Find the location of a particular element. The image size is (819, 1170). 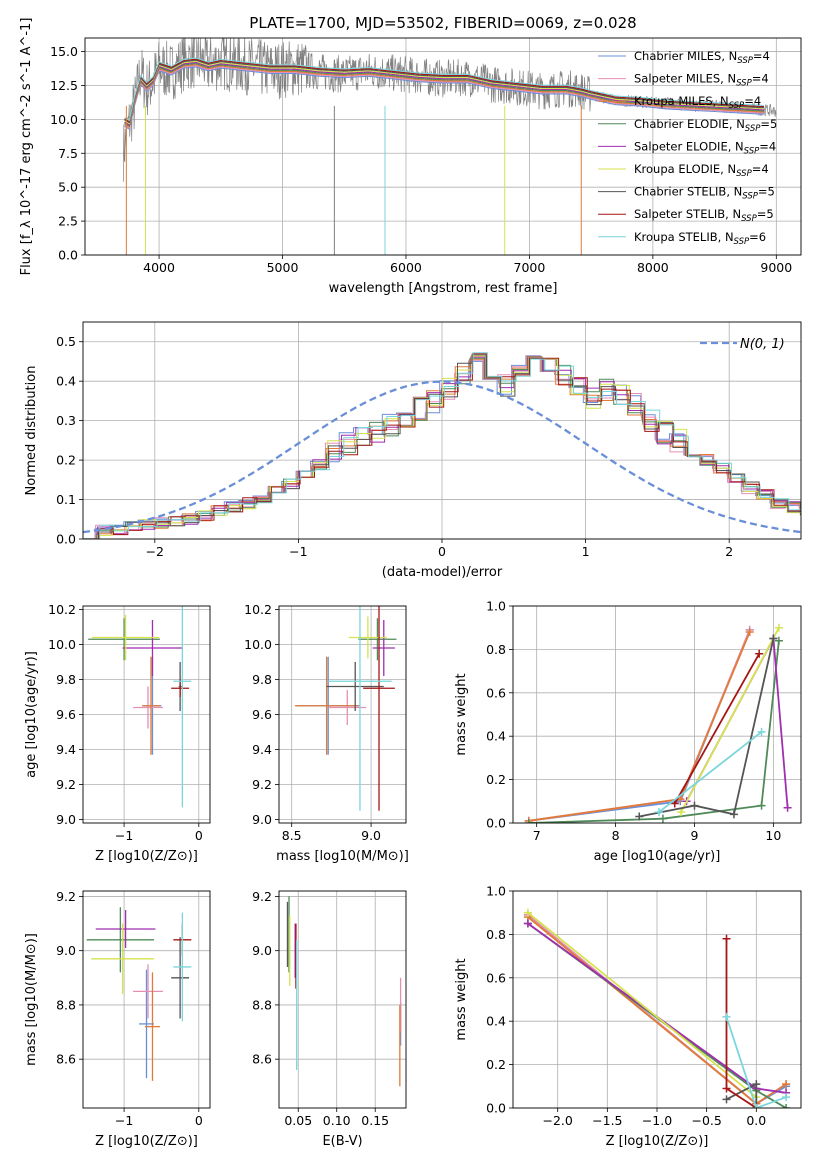

y-axis-label: Flux [f_λ 10^-17 erg cm^-2 s^-1 A^-1] is located at coordinates (26, 147).